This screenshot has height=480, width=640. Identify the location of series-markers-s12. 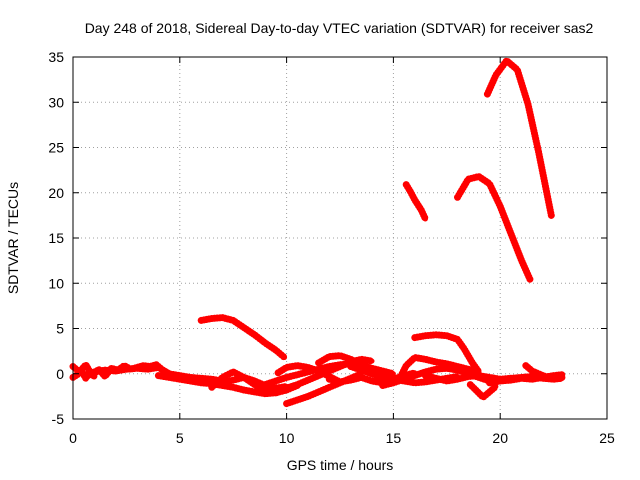
(351, 365).